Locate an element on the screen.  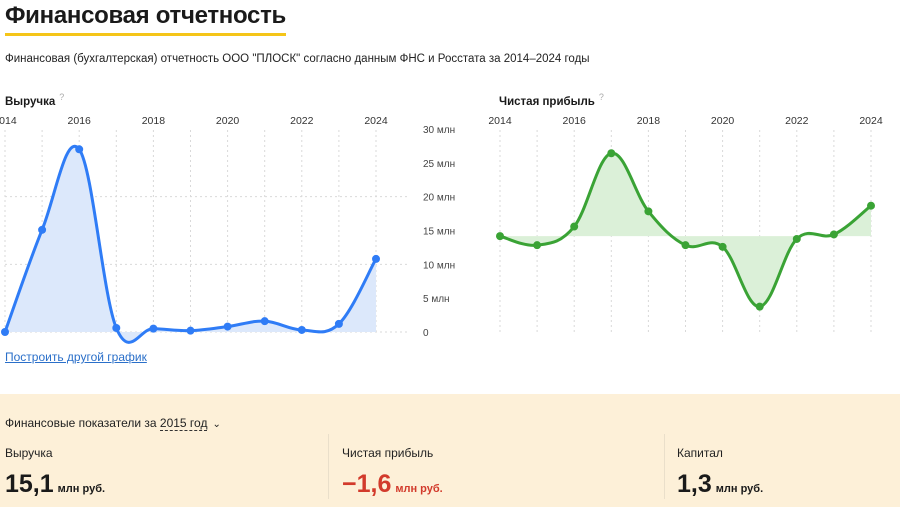
y-tick-label: 0 is located at coordinates (426, 333).